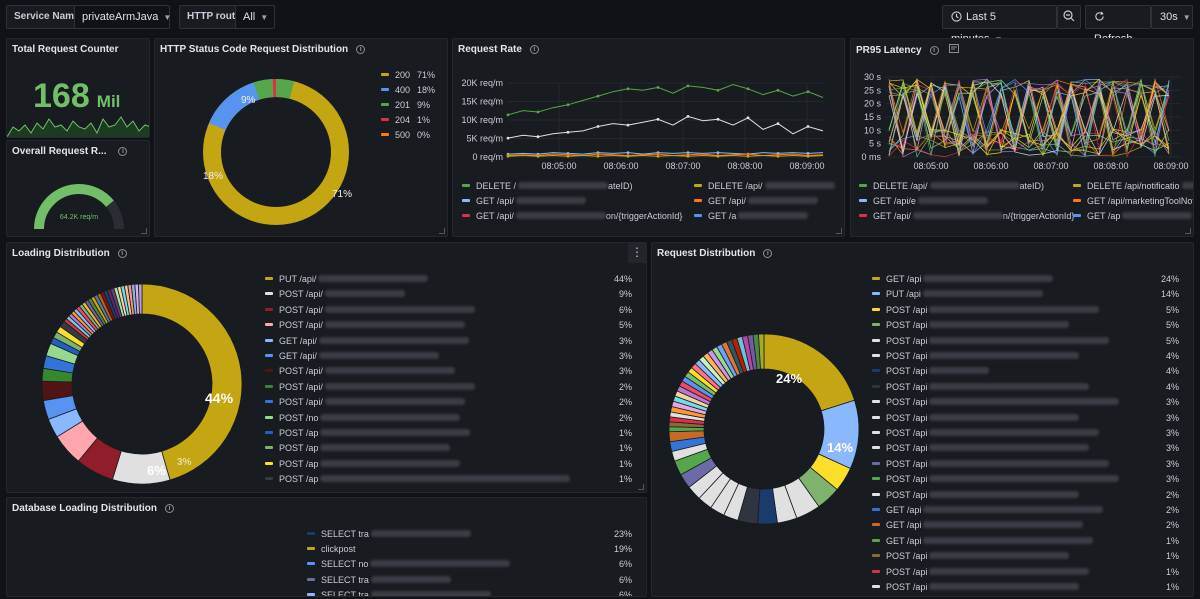 This screenshot has width=1200, height=599. I want to click on legend-label: GET /api/e, so click(894, 201).